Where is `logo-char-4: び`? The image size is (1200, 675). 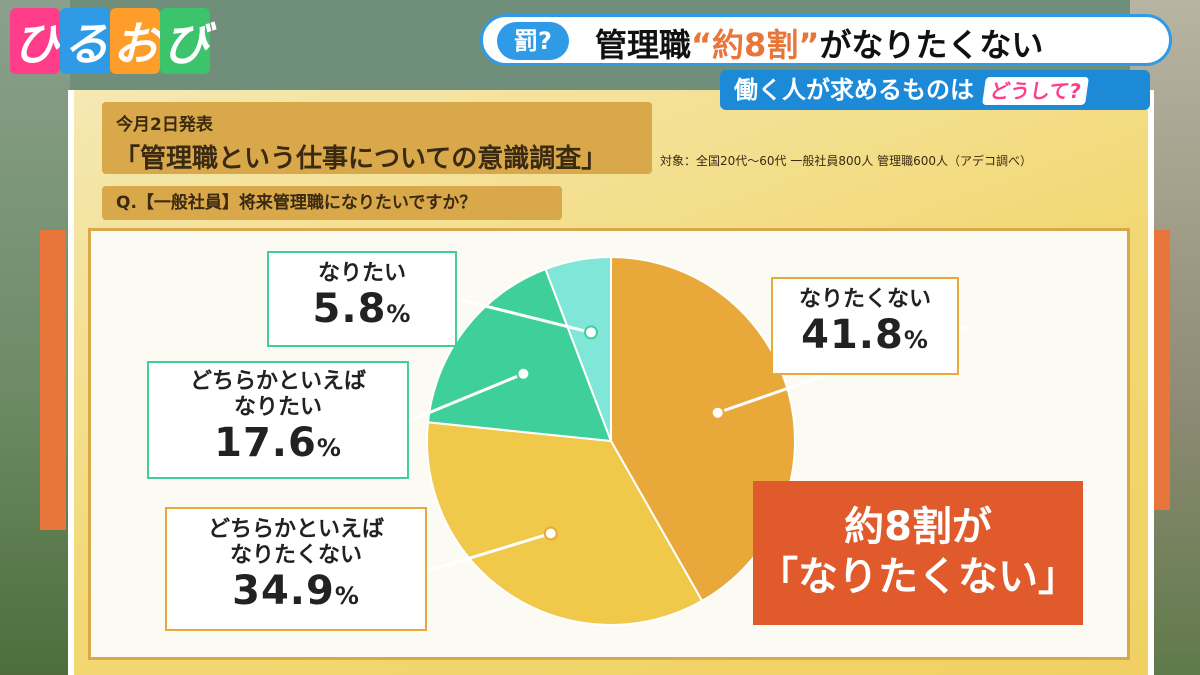
logo-char-4: び is located at coordinates (185, 41).